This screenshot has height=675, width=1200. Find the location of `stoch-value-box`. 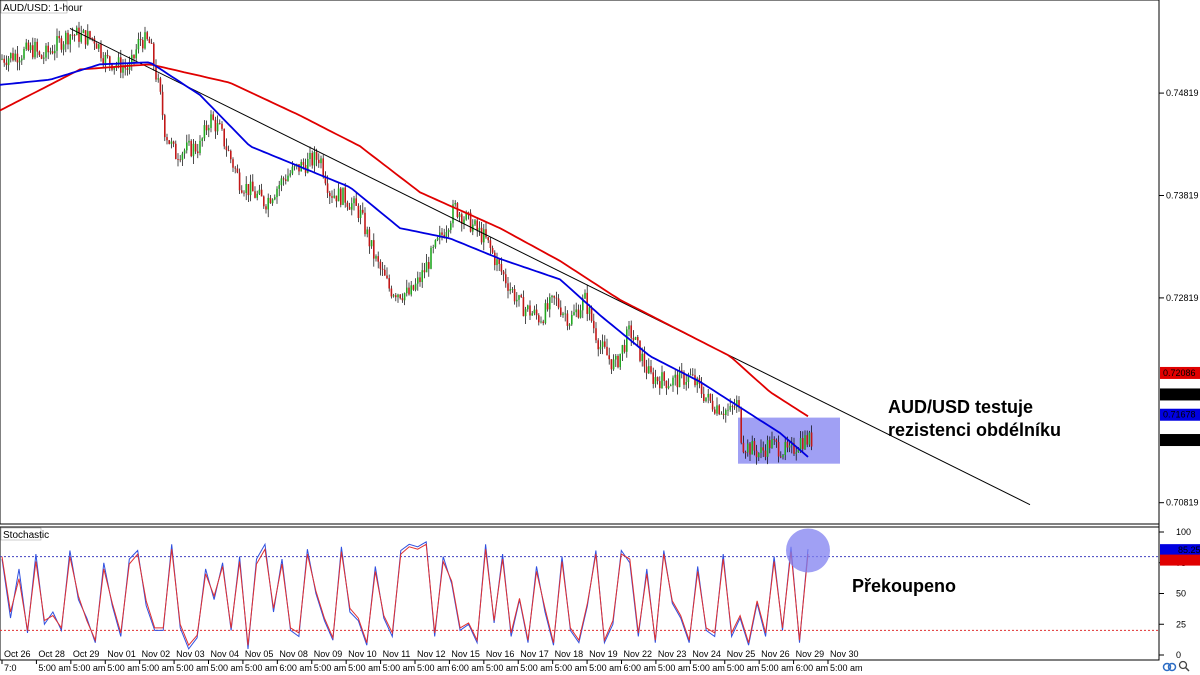

stoch-value-box is located at coordinates (1180, 550).